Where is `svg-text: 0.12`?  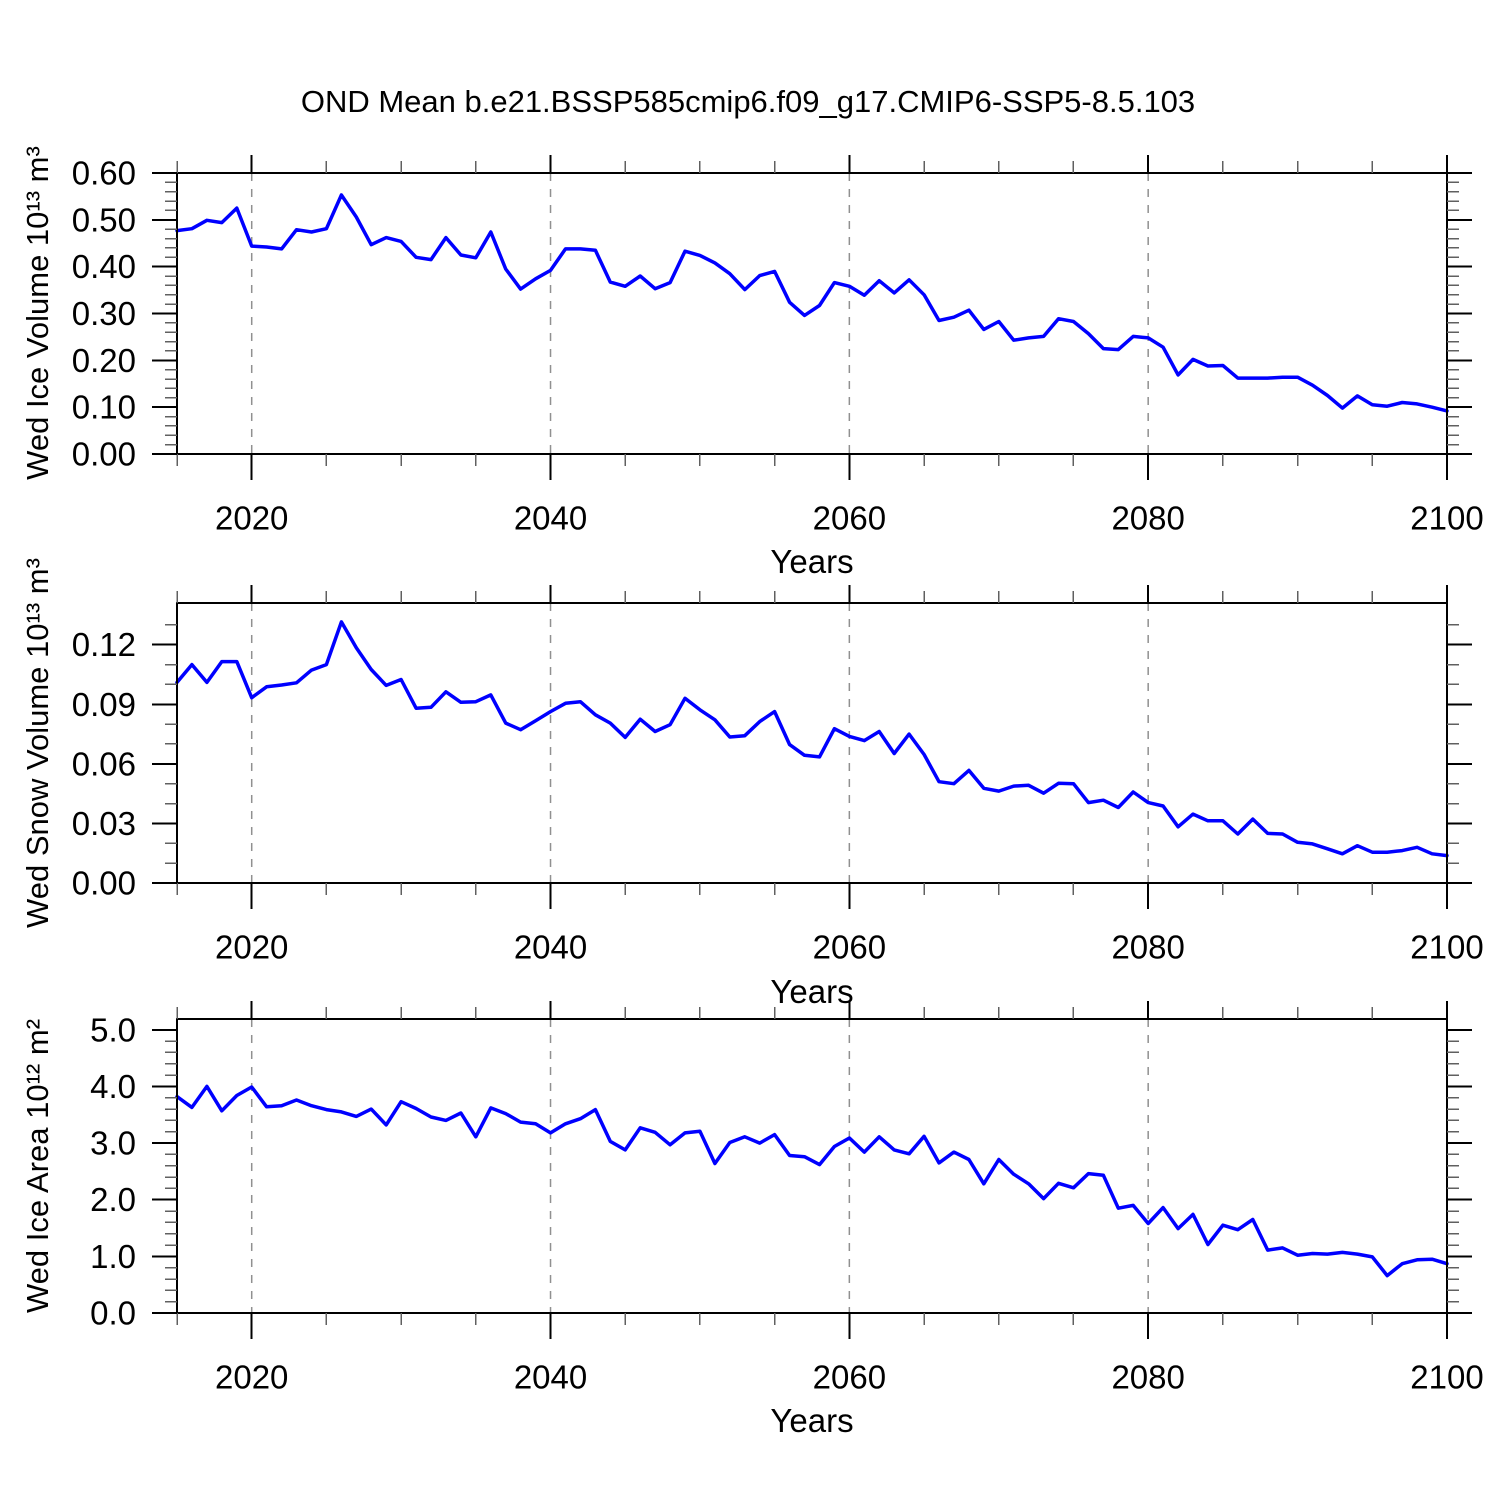 svg-text: 0.12 is located at coordinates (104, 644).